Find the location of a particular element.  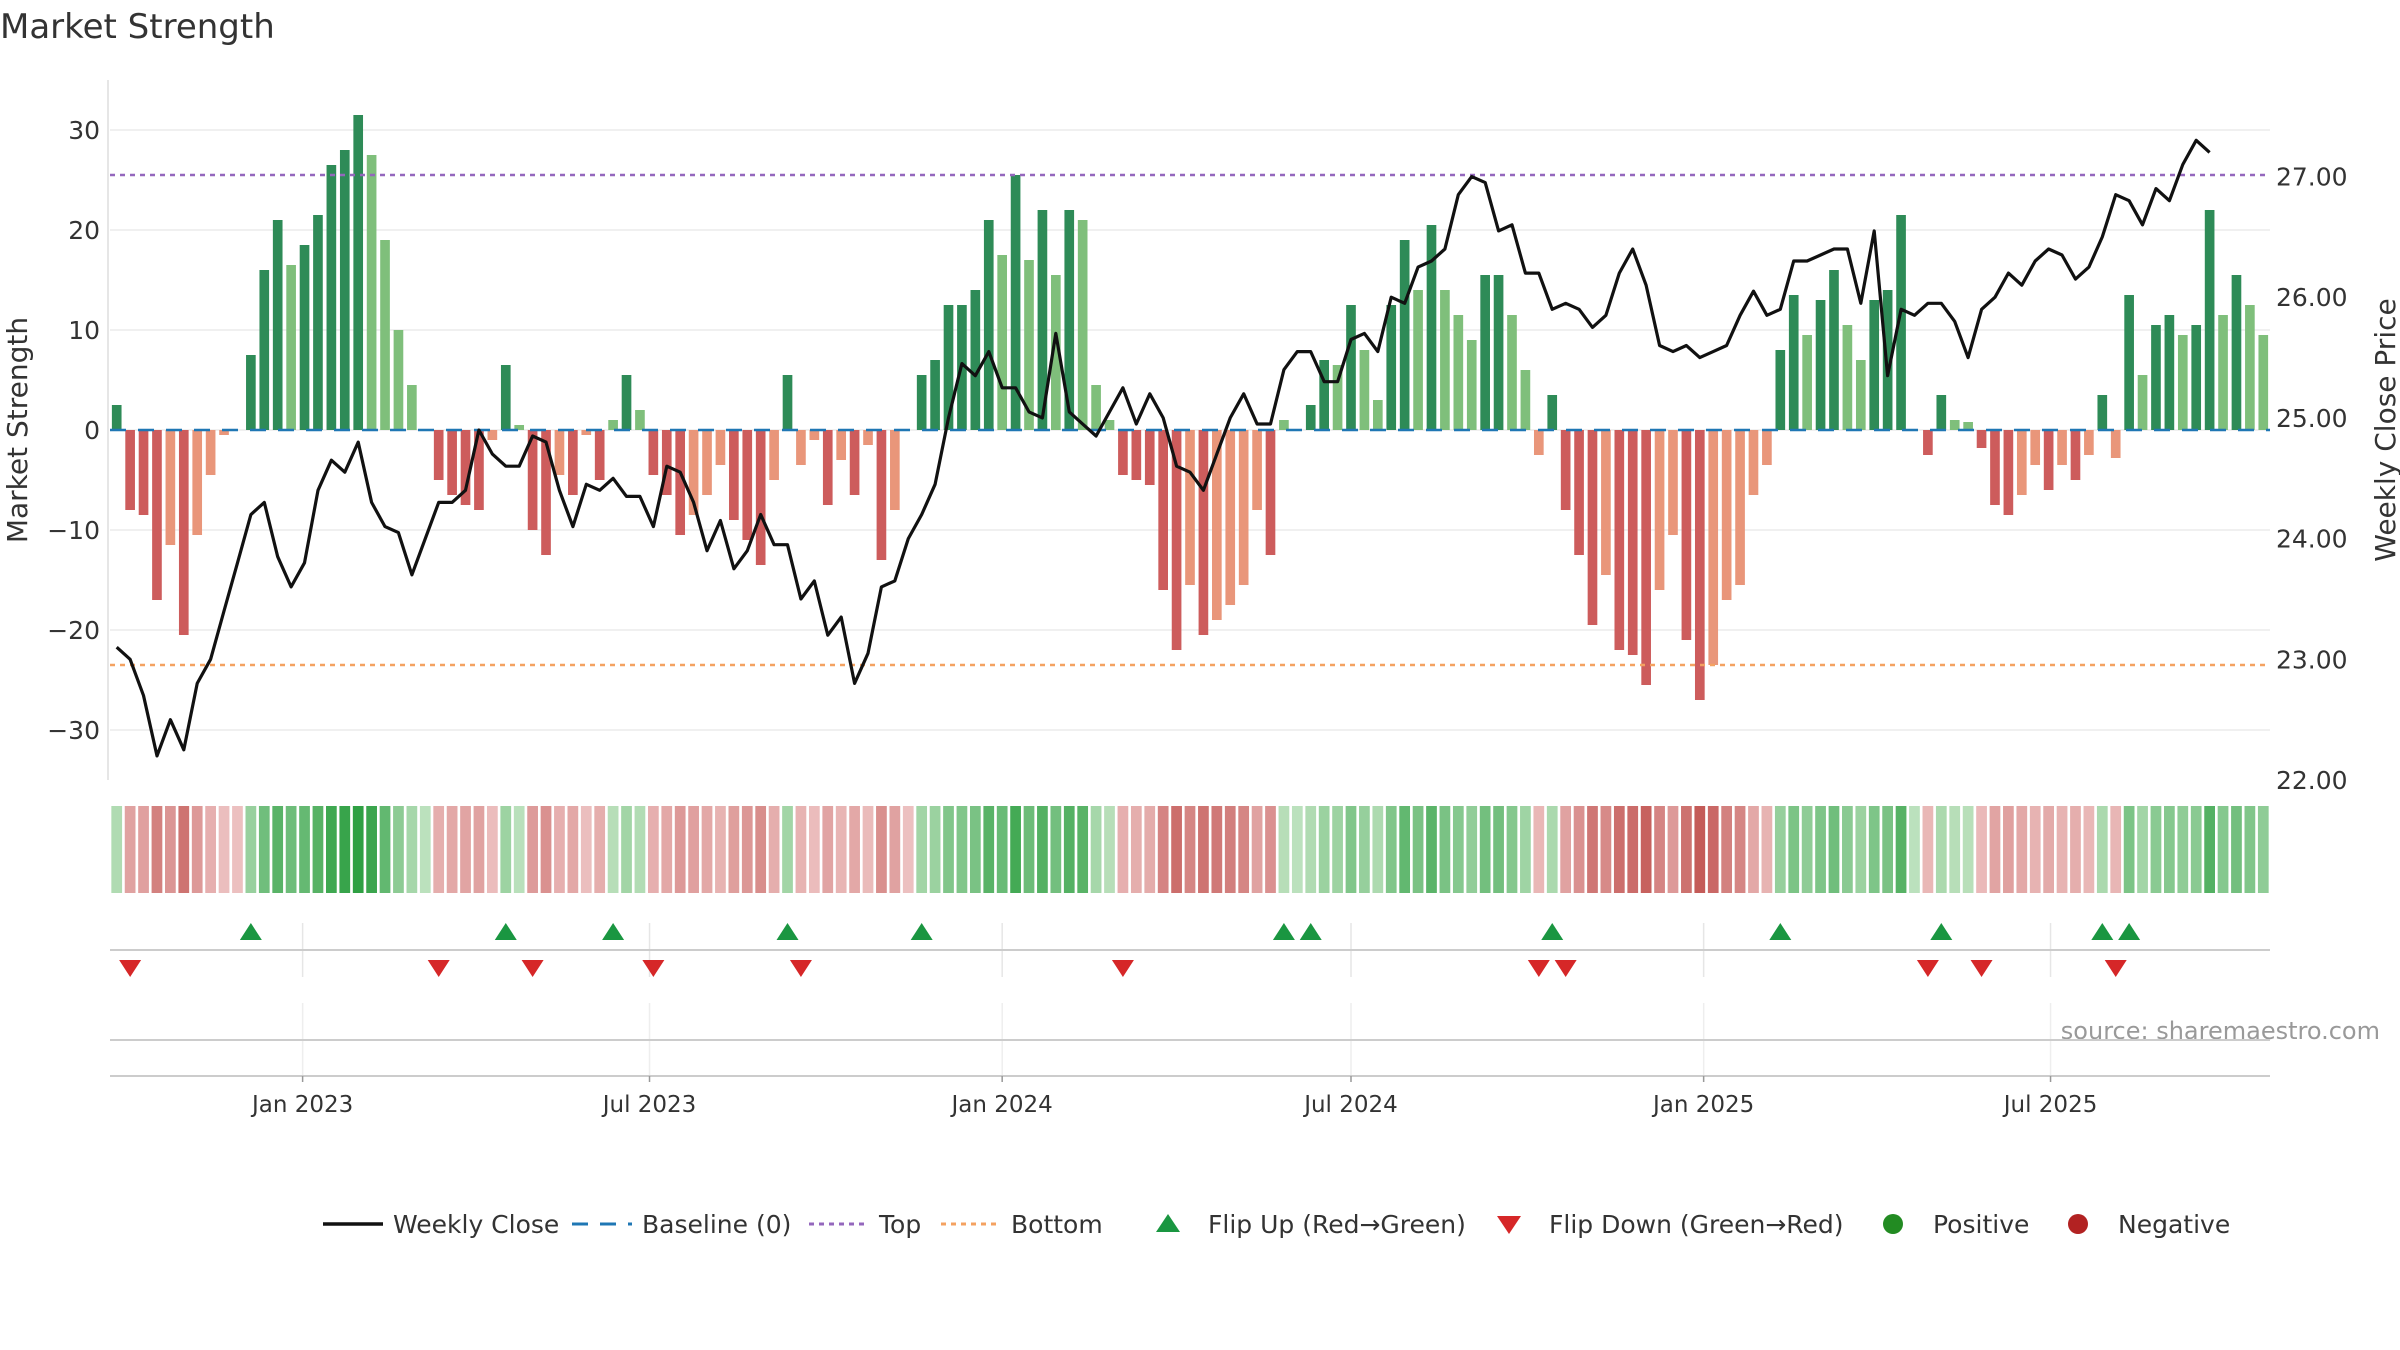

strength-heat-strip is located at coordinates (1190, 849).